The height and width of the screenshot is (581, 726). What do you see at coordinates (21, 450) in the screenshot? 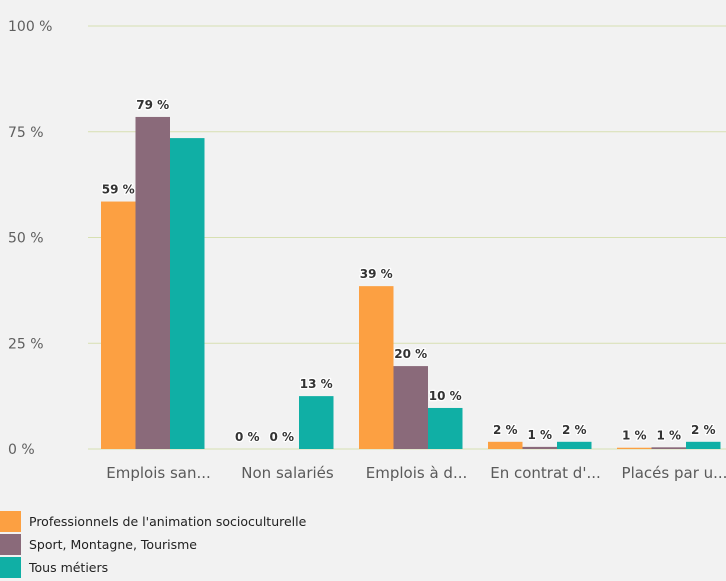
I see `y-tick-label: 0 %` at bounding box center [21, 450].